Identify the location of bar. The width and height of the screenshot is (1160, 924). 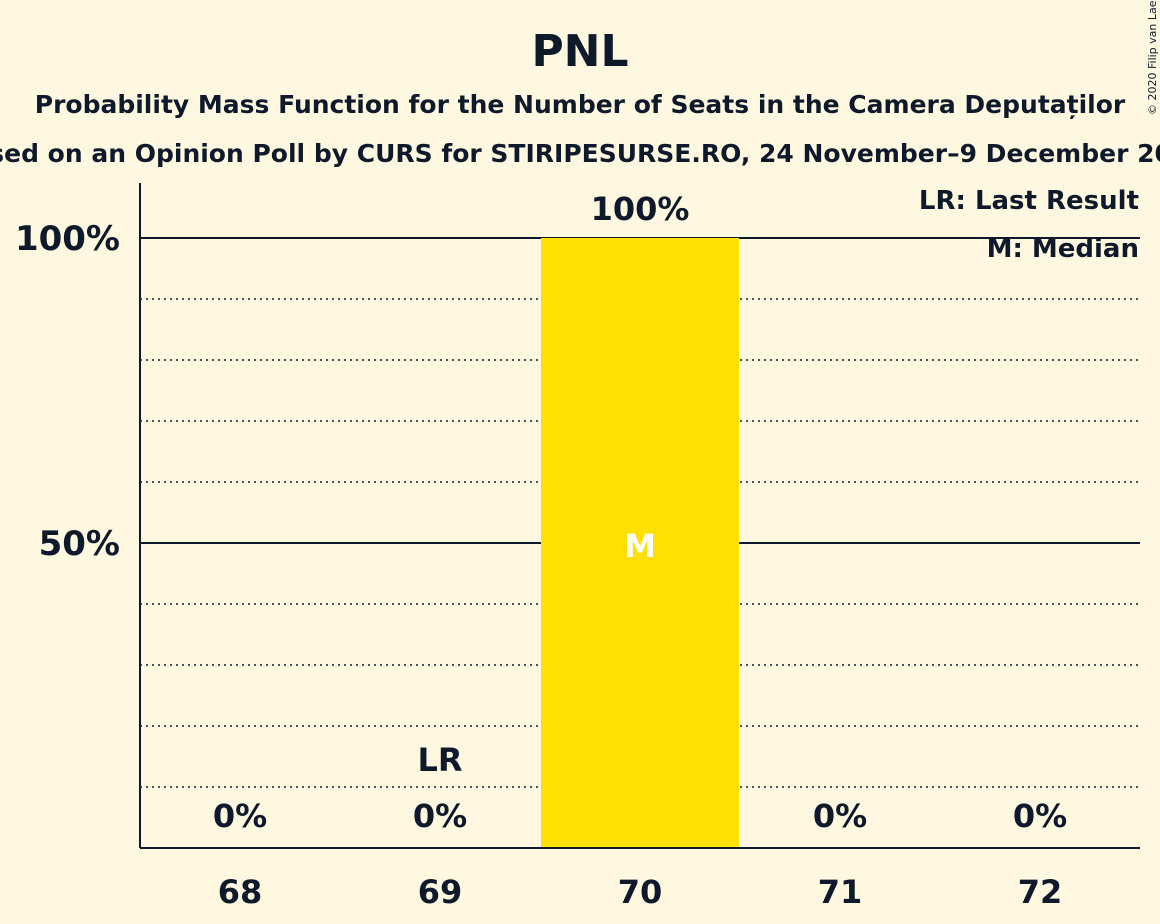
(640, 543).